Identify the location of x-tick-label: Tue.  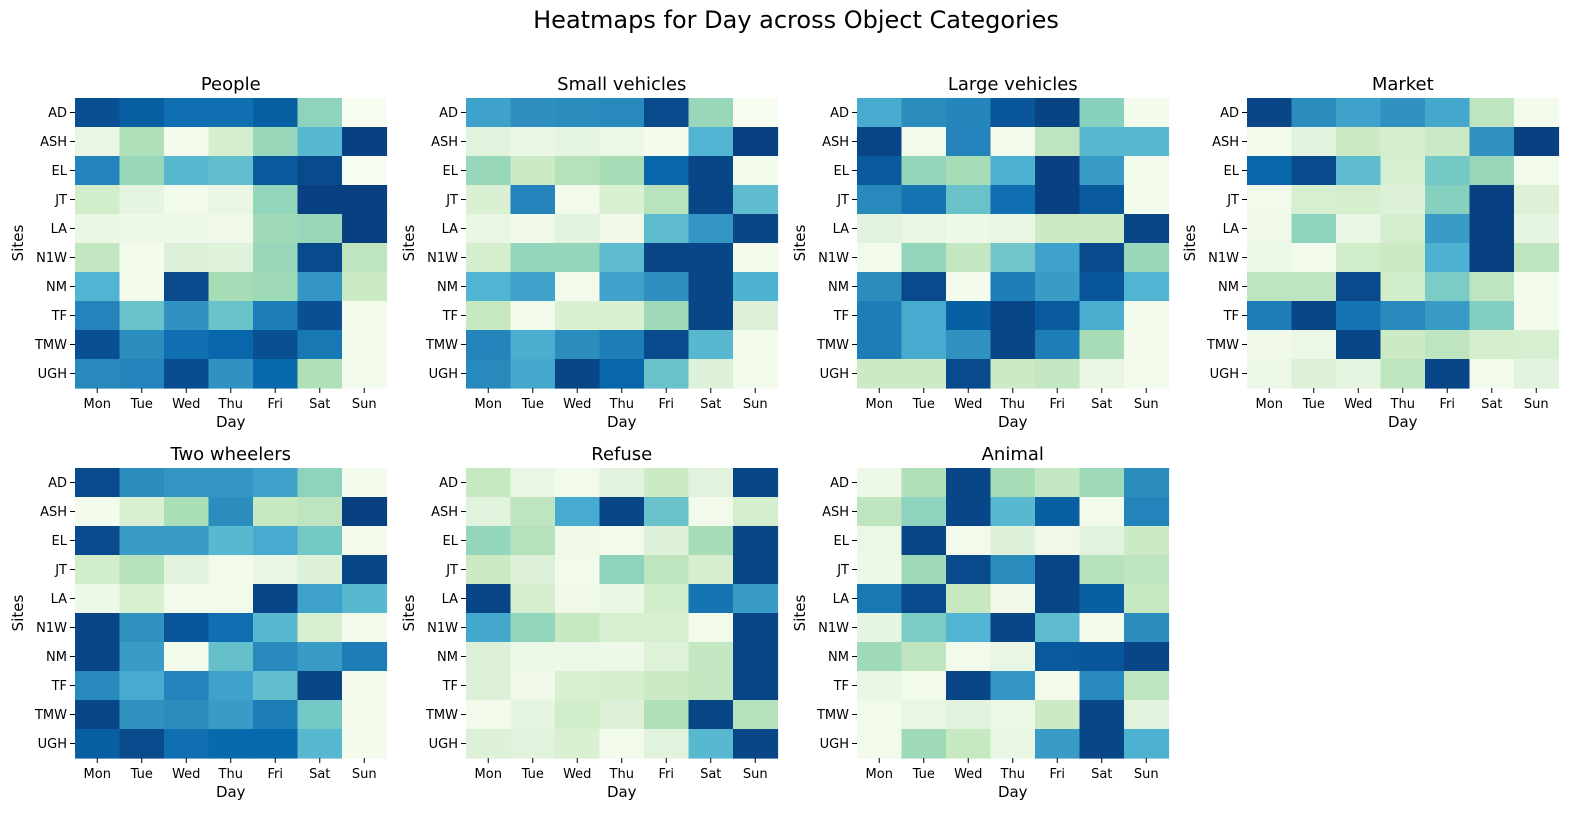
(532, 404).